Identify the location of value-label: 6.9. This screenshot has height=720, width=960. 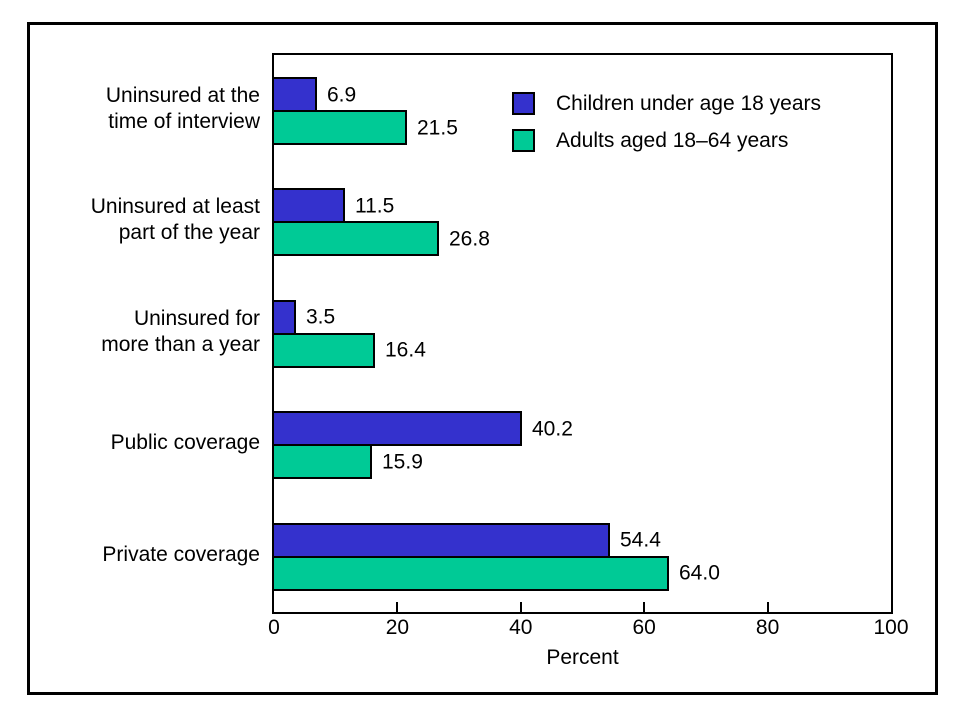
(342, 94).